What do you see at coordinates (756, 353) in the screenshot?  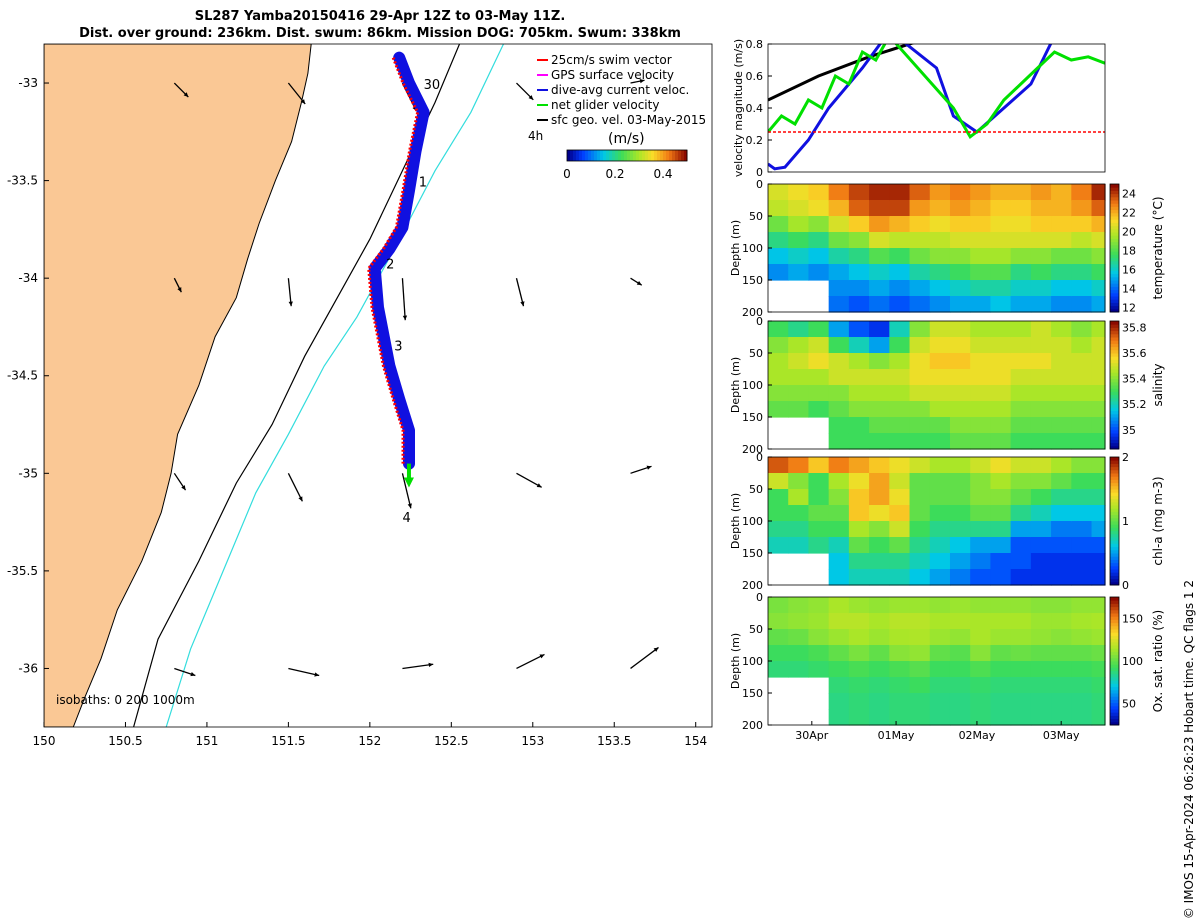 I see `profile-y-tick-label: 50` at bounding box center [756, 353].